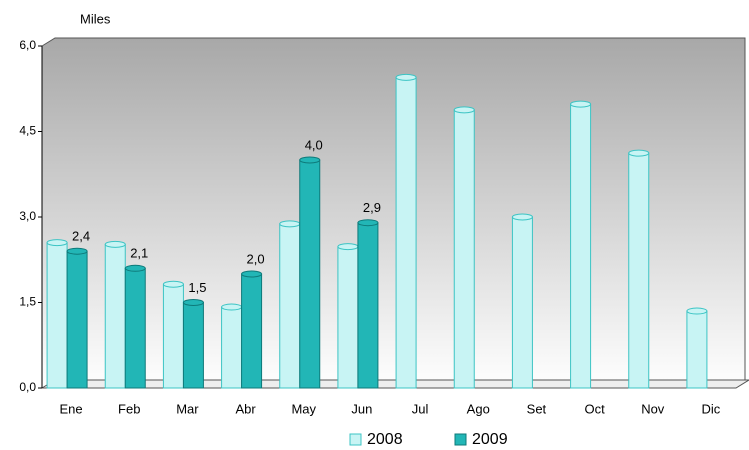 The height and width of the screenshot is (450, 749). Describe the element at coordinates (27, 302) in the screenshot. I see `y-tick-label: 1,5` at that location.